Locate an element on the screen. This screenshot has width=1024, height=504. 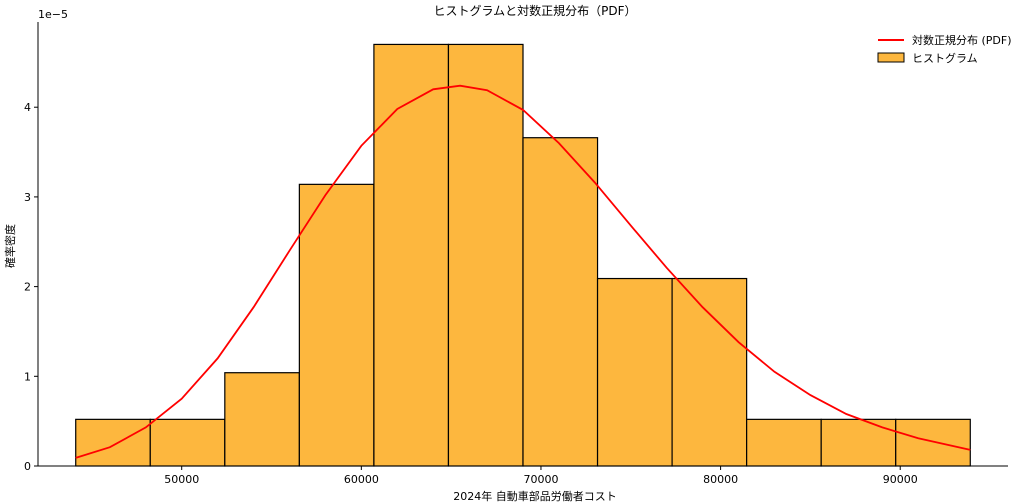
x-tick-label: 70000 is located at coordinates (540, 479).